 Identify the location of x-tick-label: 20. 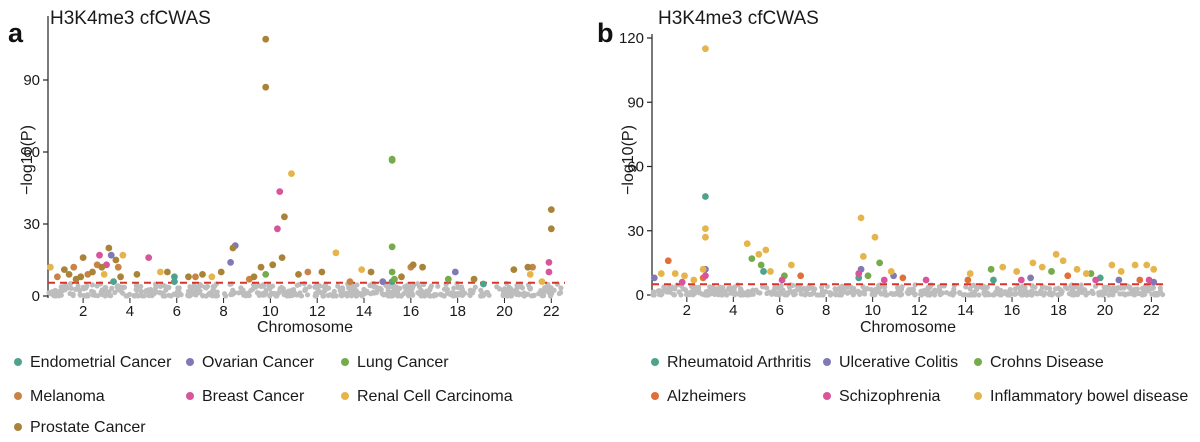
(504, 311).